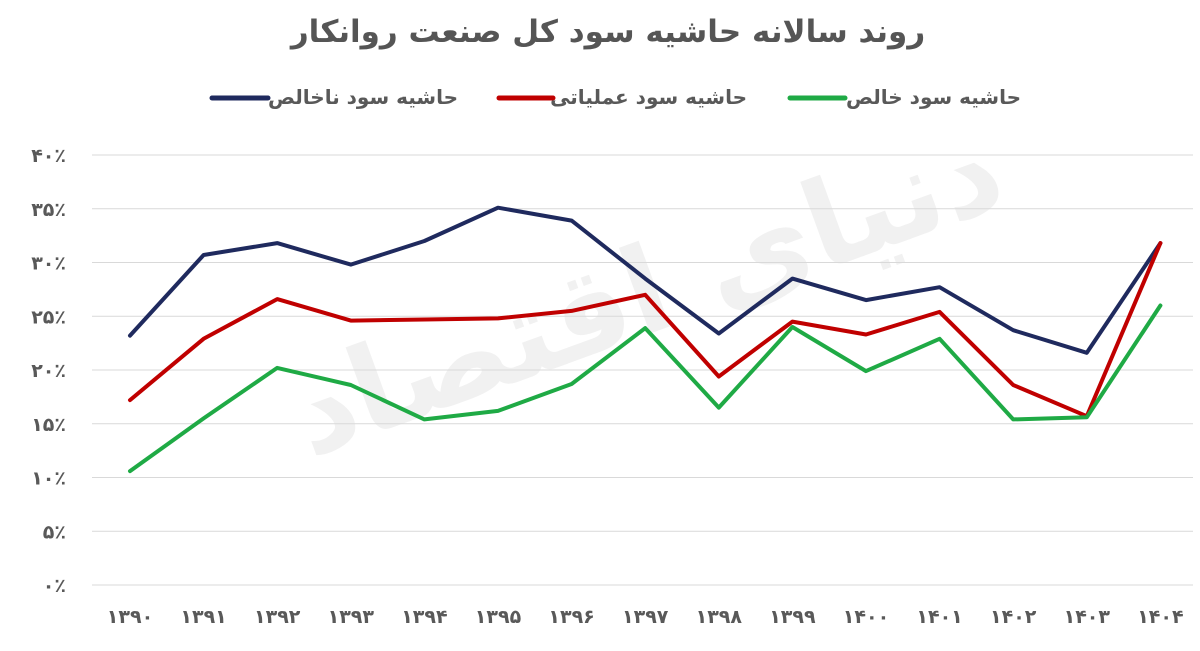 Image resolution: width=1200 pixels, height=651 pixels. Describe the element at coordinates (424, 617) in the screenshot. I see `x-tick-label: ۱۳۹۴` at that location.